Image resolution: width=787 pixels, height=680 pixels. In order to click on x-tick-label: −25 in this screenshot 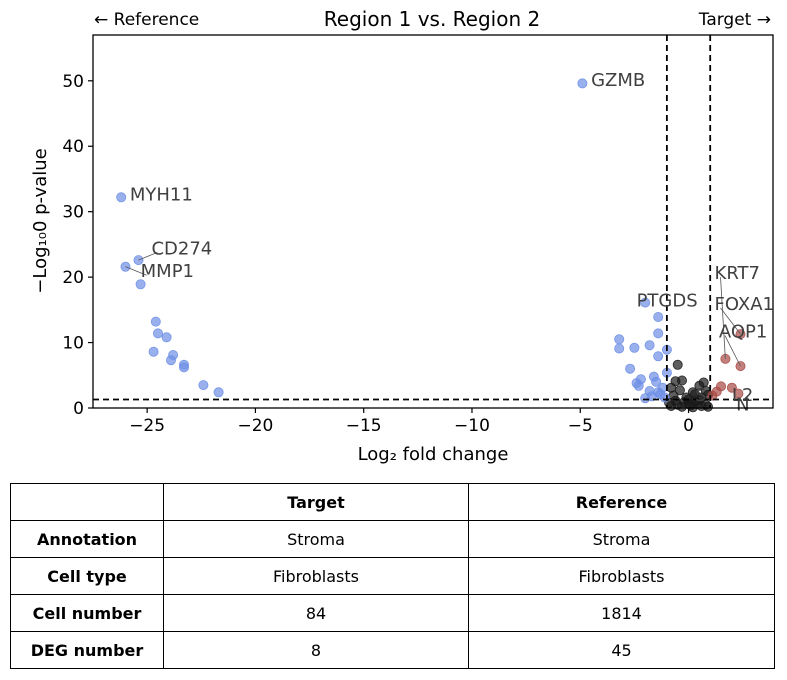, I will do `click(147, 426)`.